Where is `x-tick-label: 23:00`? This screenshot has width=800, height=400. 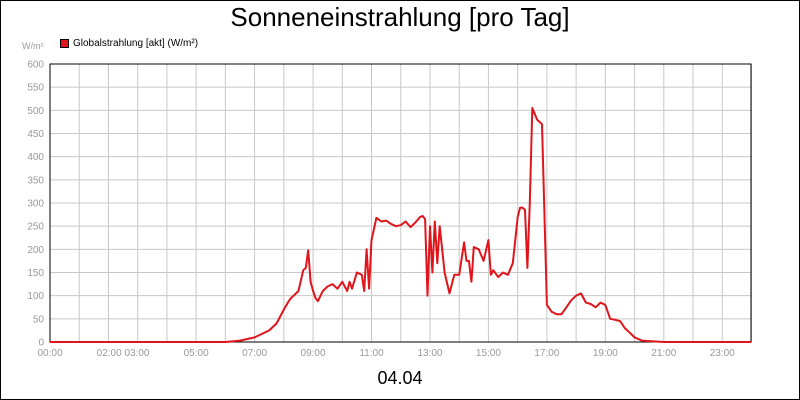
x-tick-label: 23:00 is located at coordinates (722, 353).